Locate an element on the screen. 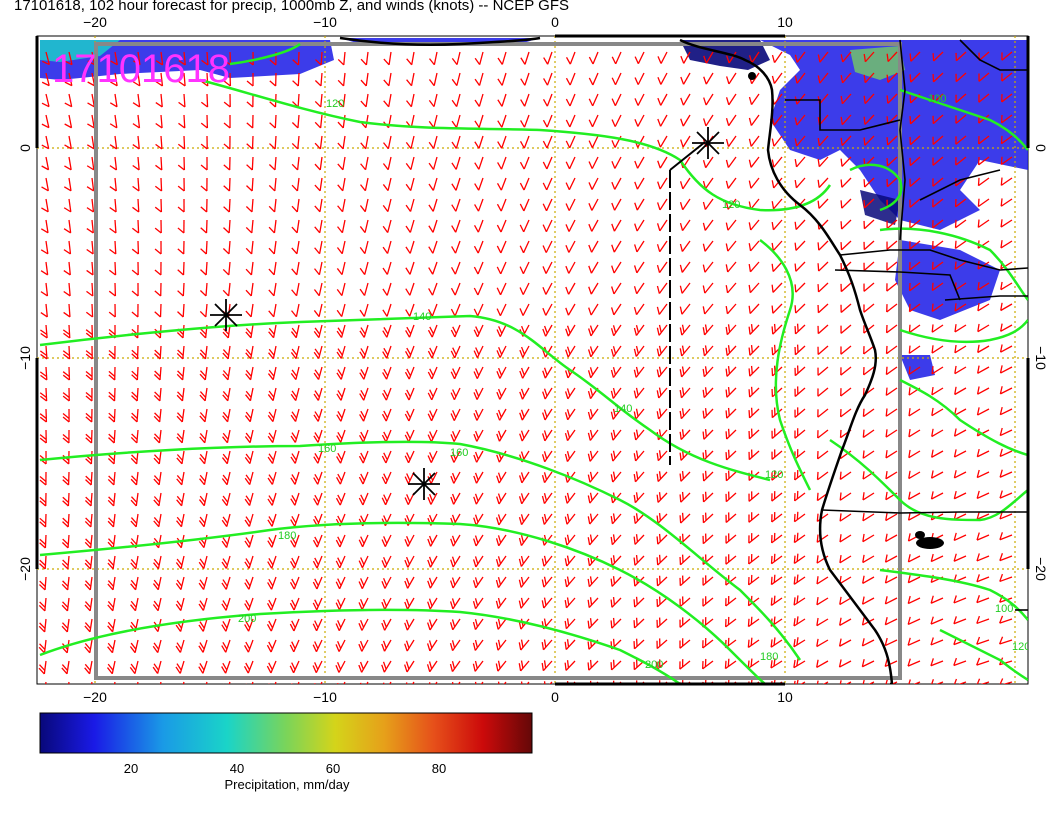  left-tick-label: −20 is located at coordinates (25, 569).